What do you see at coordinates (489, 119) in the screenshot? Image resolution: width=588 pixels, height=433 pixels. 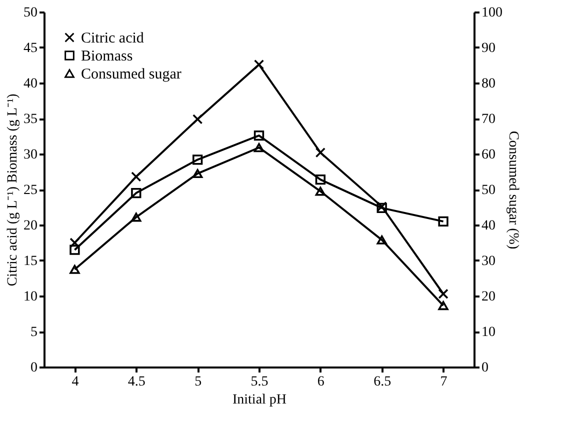 I see `y2-tick-label: 70` at bounding box center [489, 119].